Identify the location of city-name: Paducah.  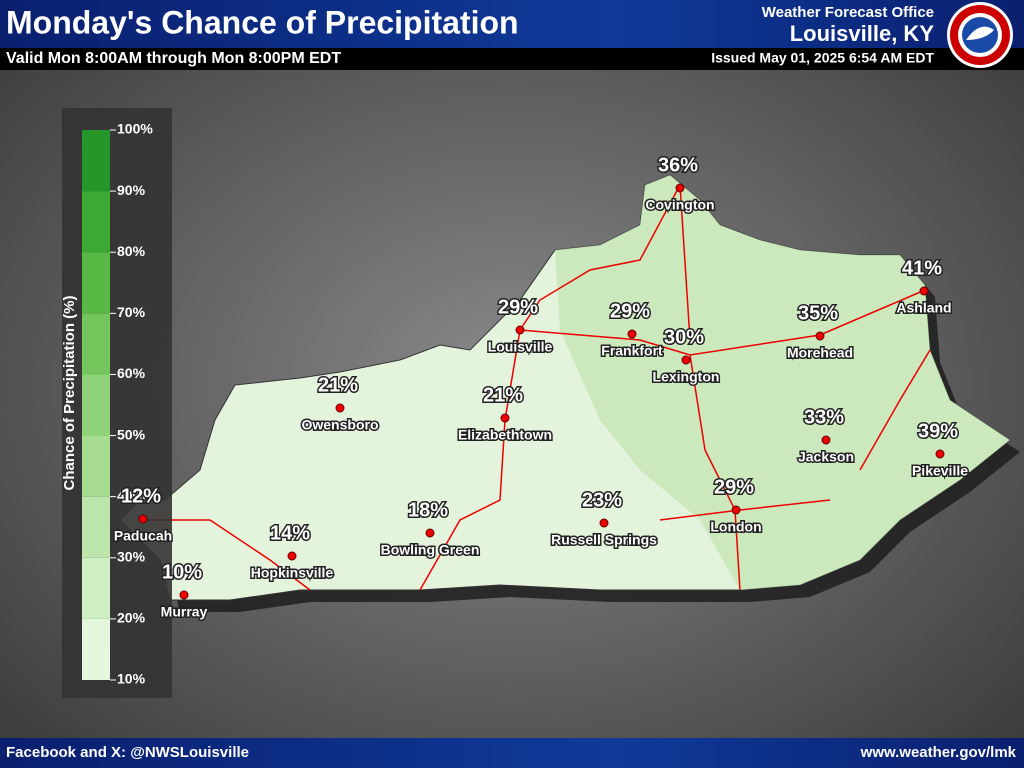
(143, 536).